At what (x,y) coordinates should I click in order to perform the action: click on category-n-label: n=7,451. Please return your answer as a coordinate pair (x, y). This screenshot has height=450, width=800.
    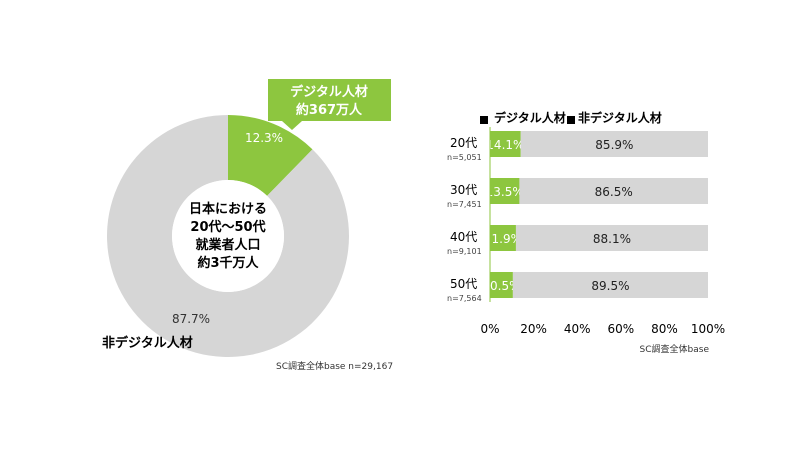
    Looking at the image, I should click on (464, 204).